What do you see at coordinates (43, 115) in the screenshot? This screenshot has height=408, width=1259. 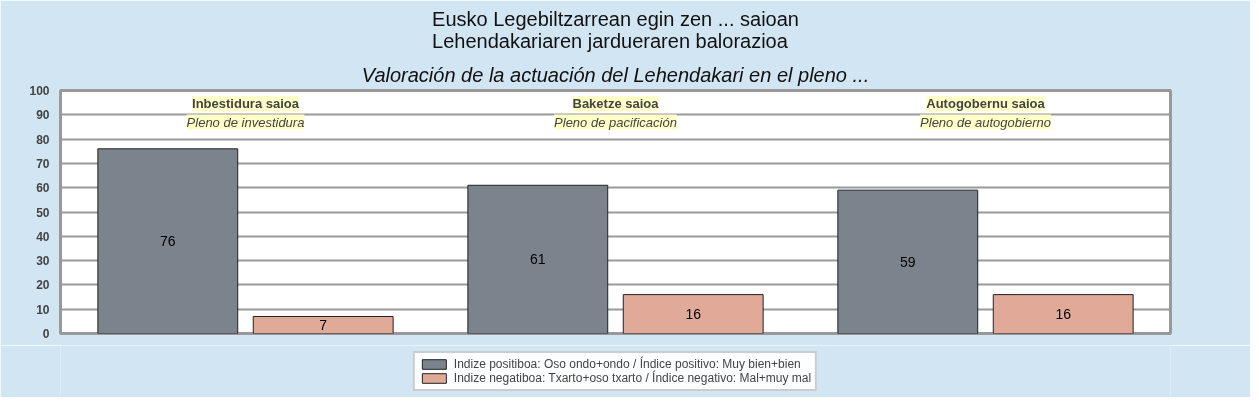 I see `y-tick-label: 90` at bounding box center [43, 115].